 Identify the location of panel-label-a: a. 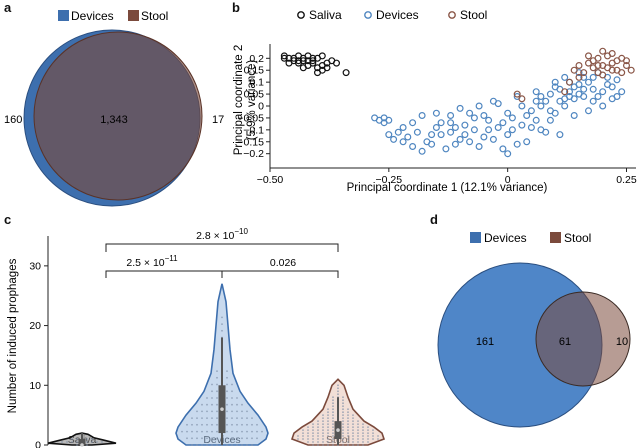
(8, 7).